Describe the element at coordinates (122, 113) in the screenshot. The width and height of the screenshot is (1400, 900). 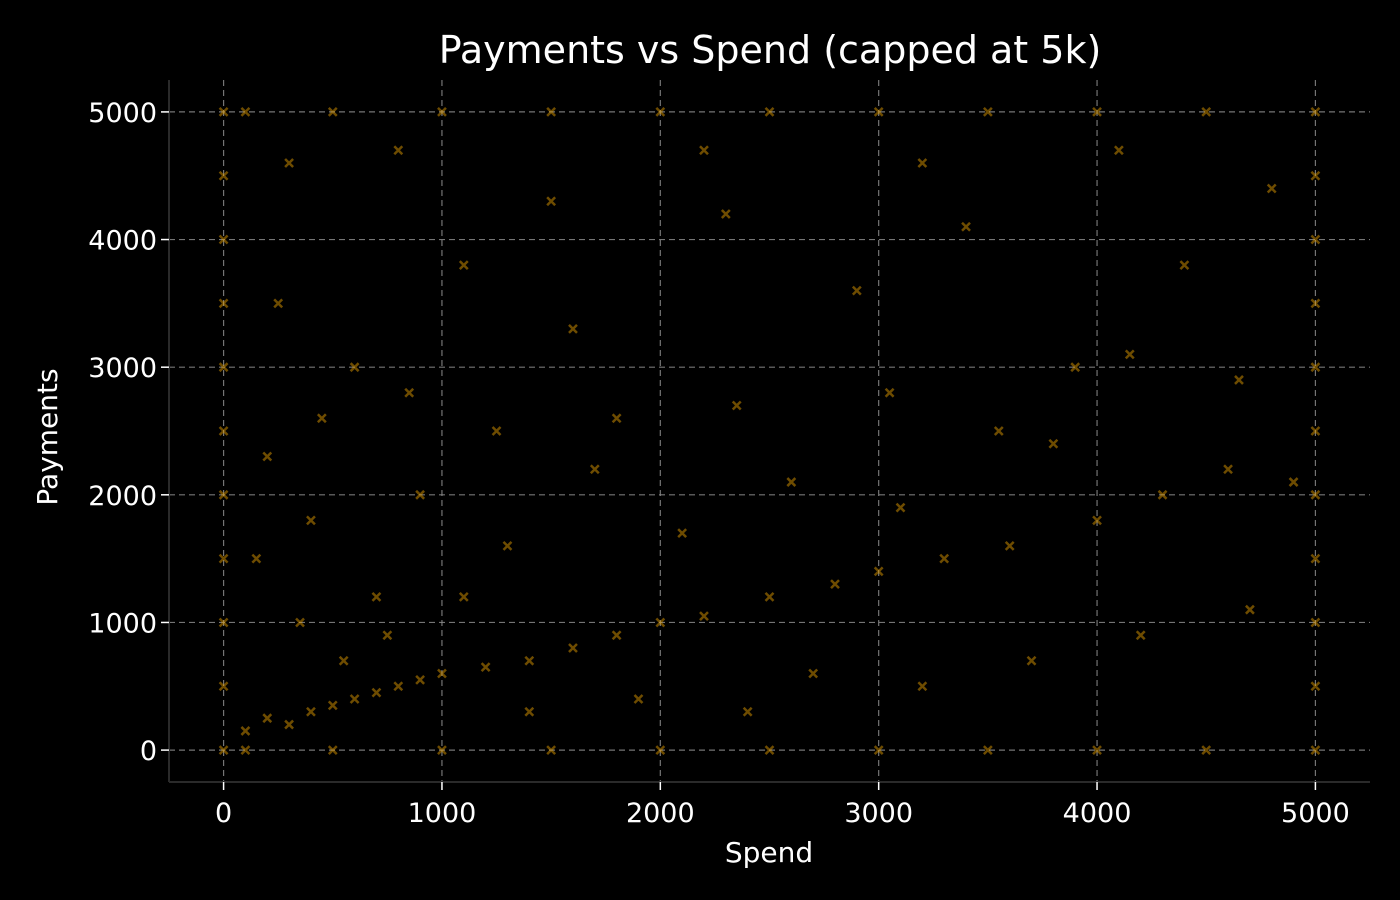
I see `y-tick-label: 5000` at that location.